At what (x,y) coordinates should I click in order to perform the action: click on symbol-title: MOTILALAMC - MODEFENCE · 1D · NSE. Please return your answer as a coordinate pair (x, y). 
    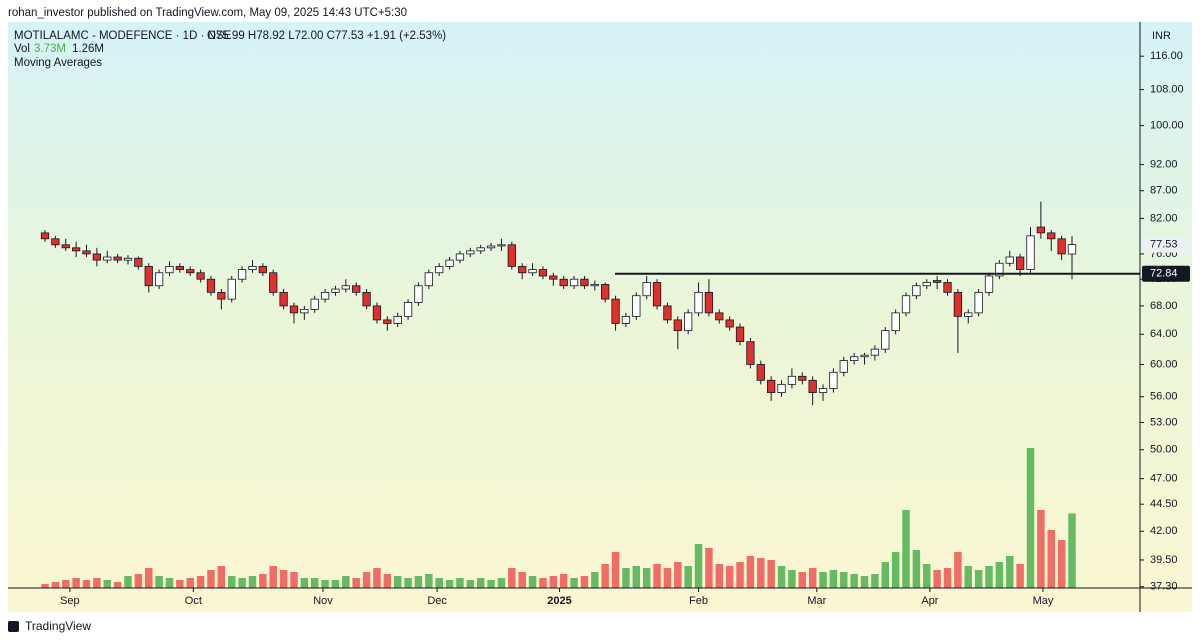
    Looking at the image, I should click on (123, 36).